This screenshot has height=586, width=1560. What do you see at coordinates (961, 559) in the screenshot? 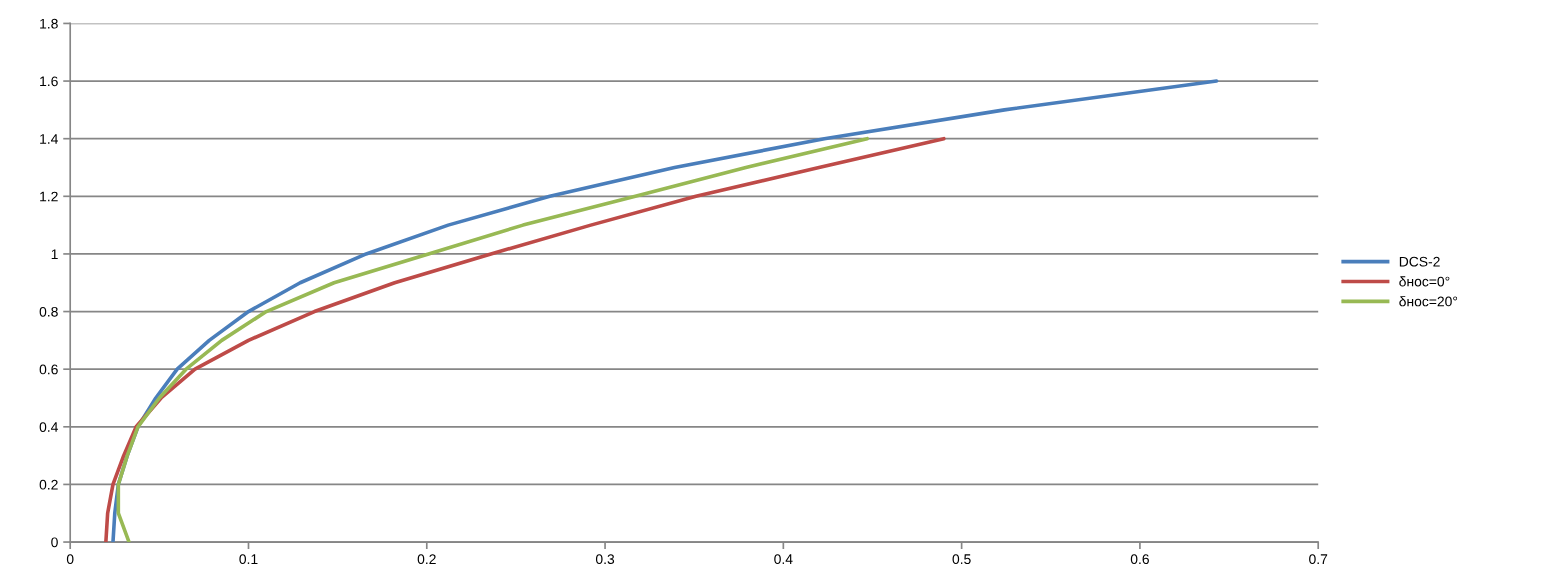
I see `x-tick-label: 0.5` at bounding box center [961, 559].